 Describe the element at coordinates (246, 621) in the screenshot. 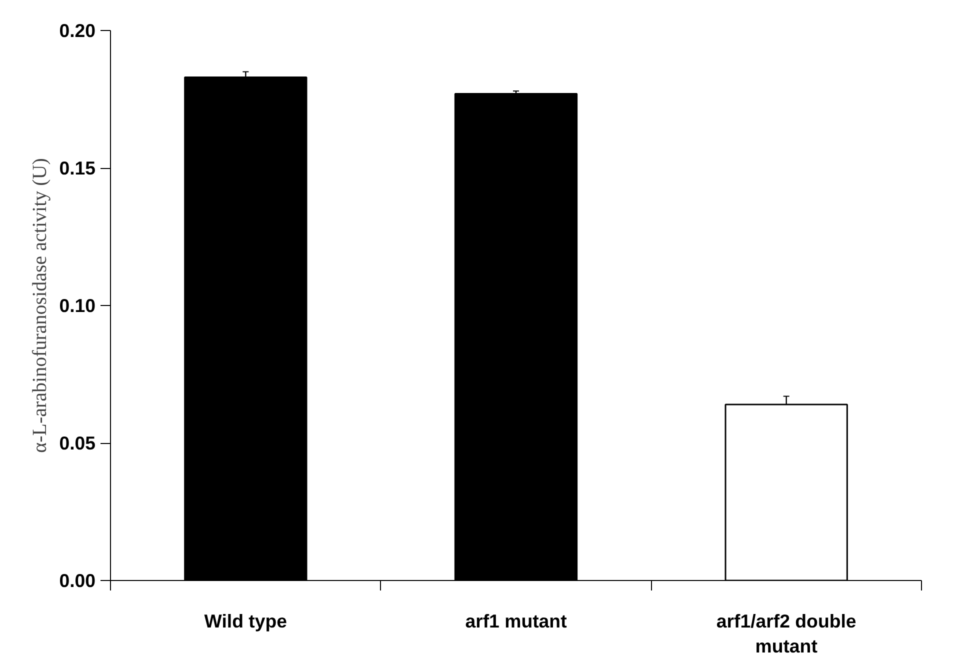

I see `x-tick-label: Wild type` at that location.